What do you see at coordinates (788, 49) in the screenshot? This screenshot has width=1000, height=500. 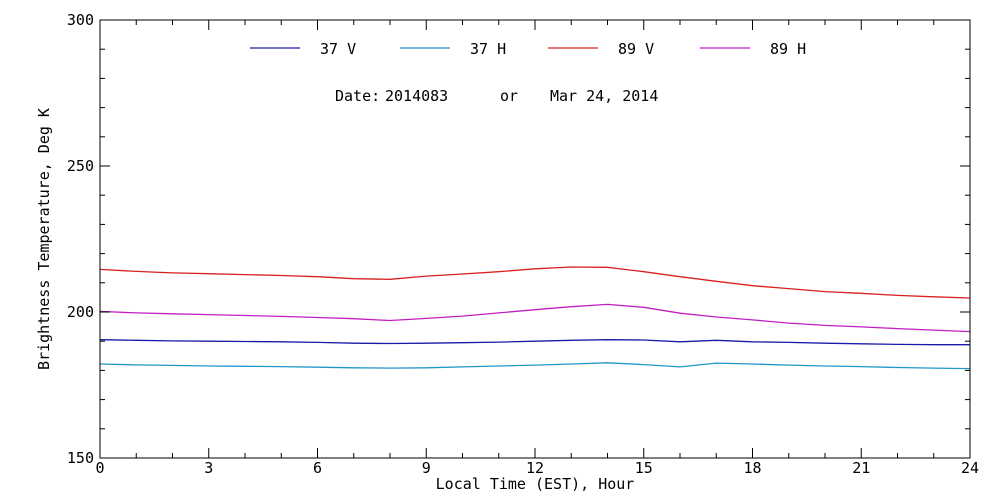 I see `legend-label-89-h: 89 H` at bounding box center [788, 49].